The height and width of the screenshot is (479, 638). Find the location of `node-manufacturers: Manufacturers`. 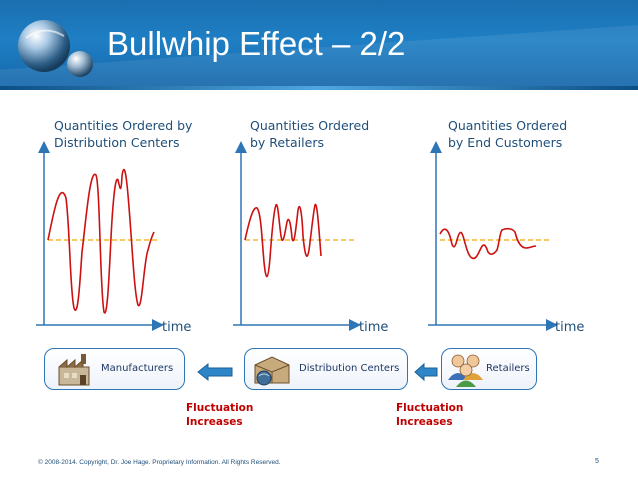

node-manufacturers: Manufacturers is located at coordinates (114, 369).